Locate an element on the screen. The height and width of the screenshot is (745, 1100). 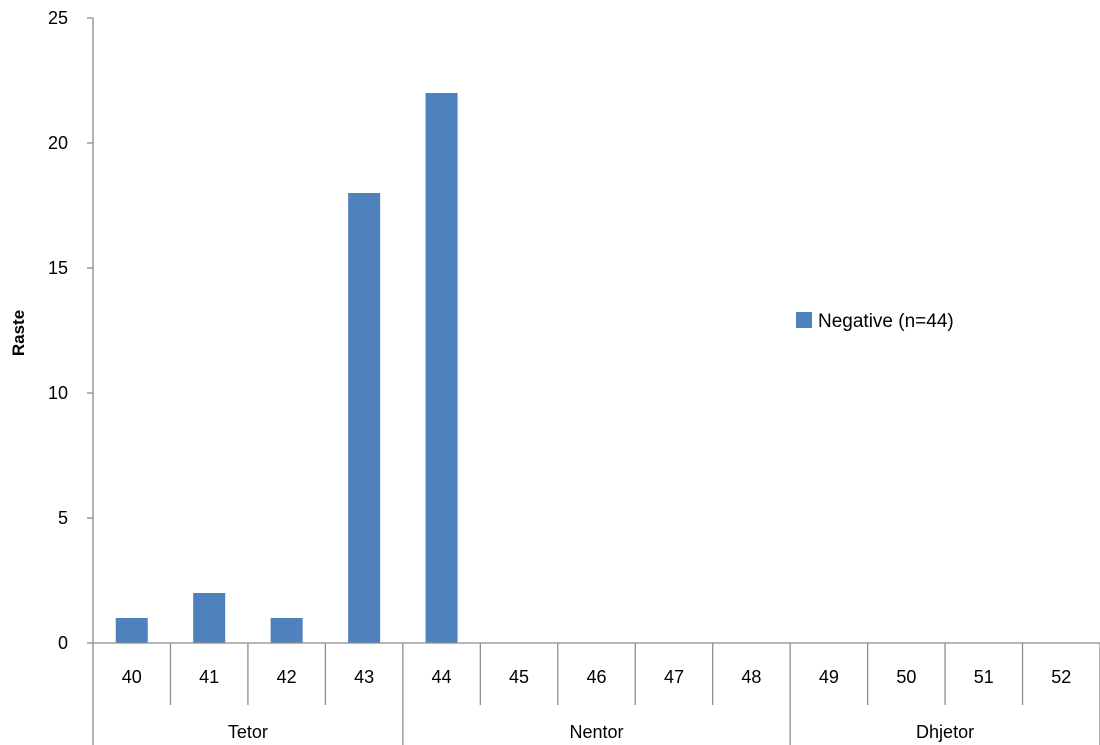
x-tick-label: 48 is located at coordinates (751, 677).